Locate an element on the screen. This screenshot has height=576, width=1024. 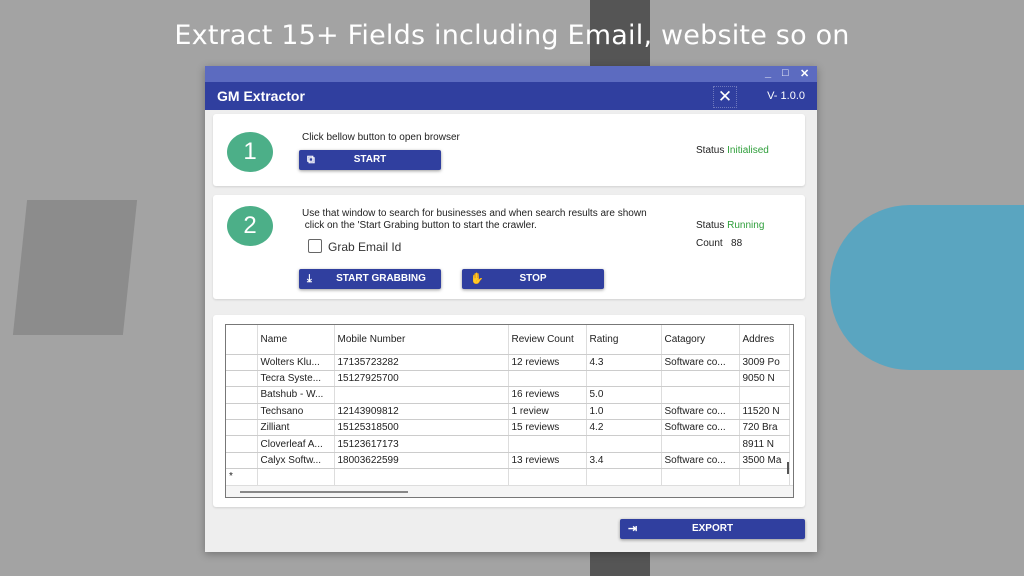
table-cell: 5.0 is located at coordinates (624, 395).